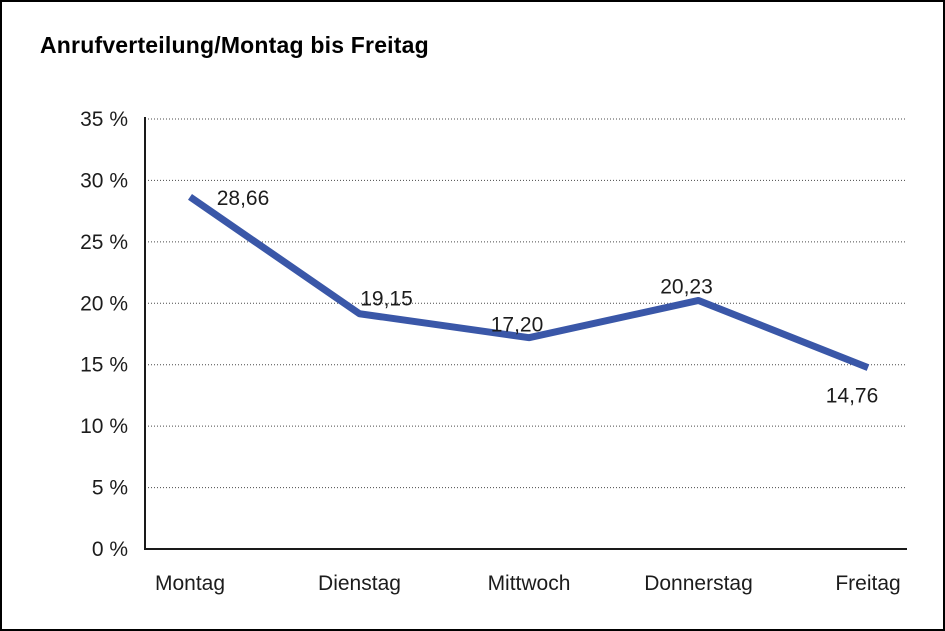 The width and height of the screenshot is (945, 631). What do you see at coordinates (104, 365) in the screenshot?
I see `y-tick-label: 15 %` at bounding box center [104, 365].